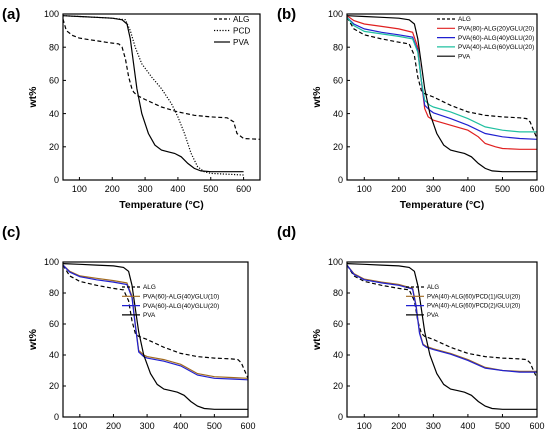 The height and width of the screenshot is (436, 550). I want to click on legend-entry: PVA(80)-ALG(20)/GLU(20), so click(496, 29).